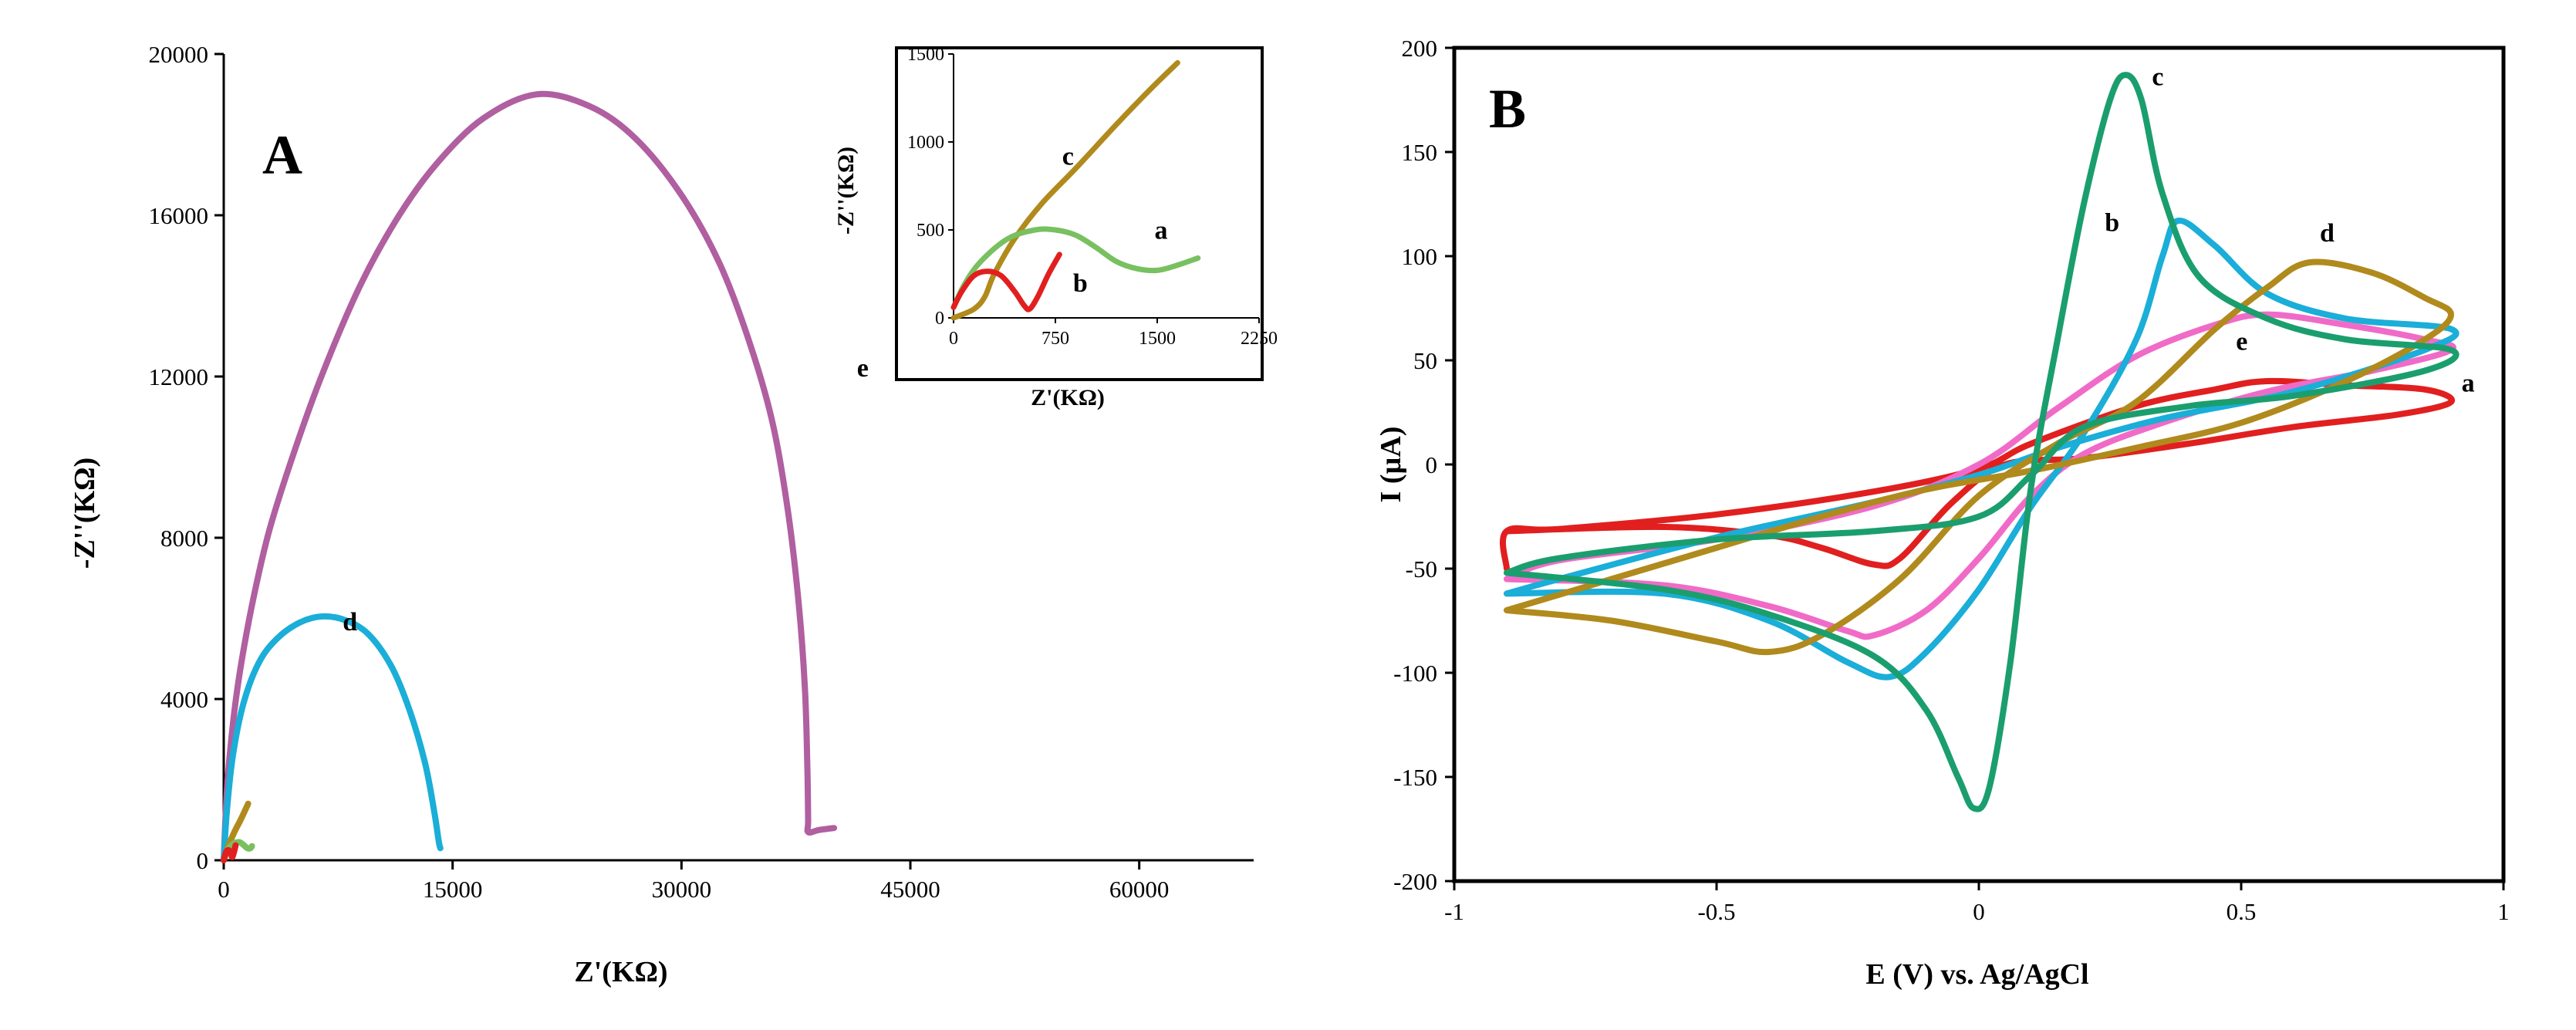 The height and width of the screenshot is (1030, 2576). I want to click on inset-y-tick-label: 500, so click(931, 231).